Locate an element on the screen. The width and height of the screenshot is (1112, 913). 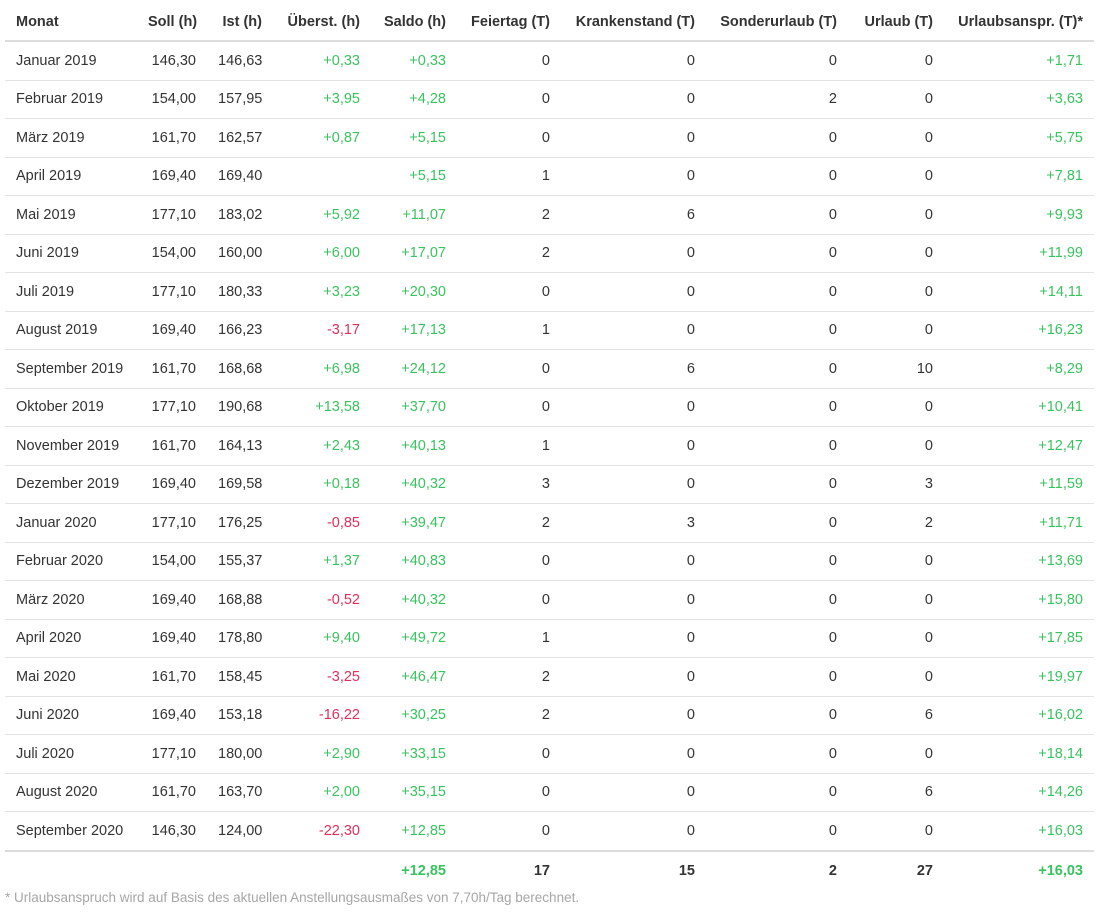
cell-ueberstunden: +2,43 is located at coordinates (322, 446).